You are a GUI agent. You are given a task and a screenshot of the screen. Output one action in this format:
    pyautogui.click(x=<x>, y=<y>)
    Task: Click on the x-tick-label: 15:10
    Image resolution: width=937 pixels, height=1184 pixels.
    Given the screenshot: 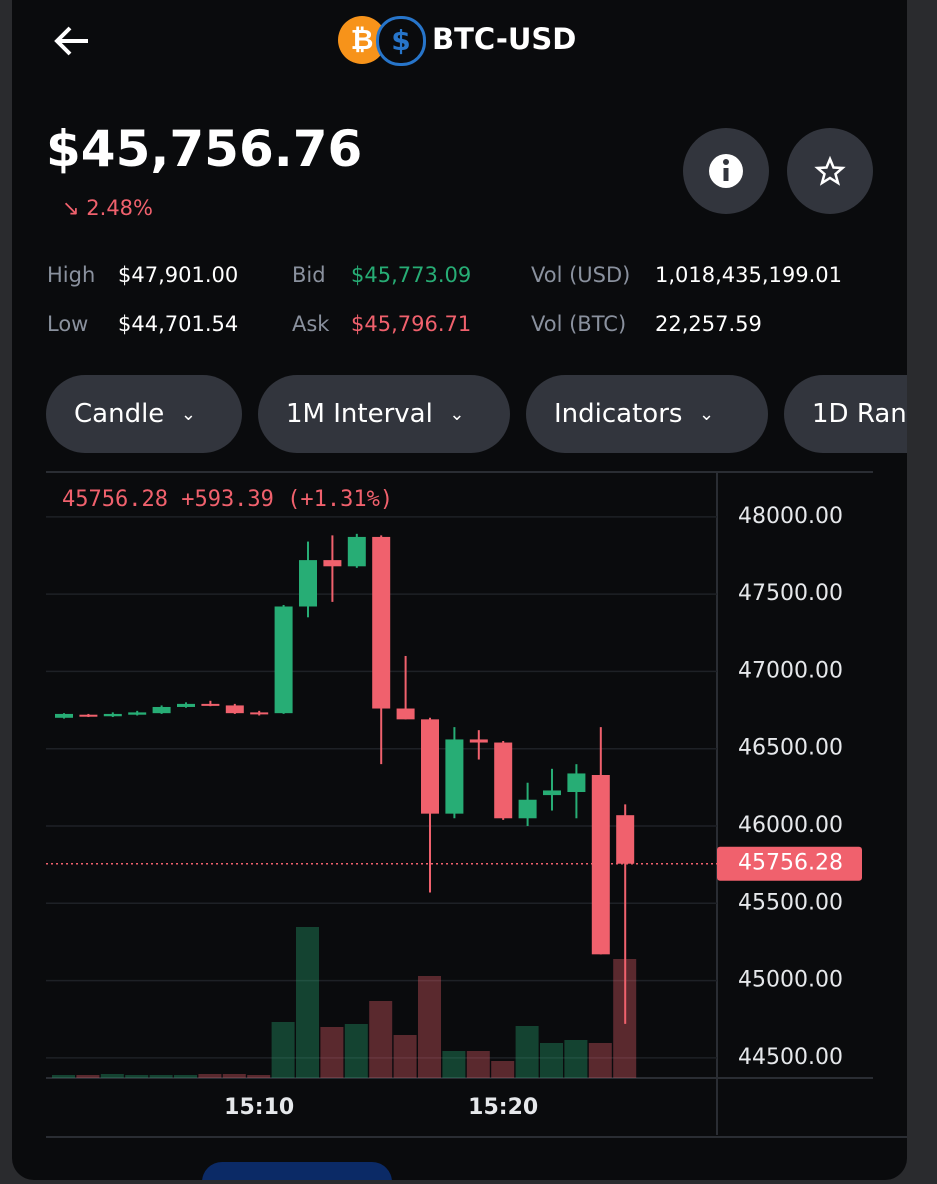 What is the action you would take?
    pyautogui.click(x=259, y=1107)
    